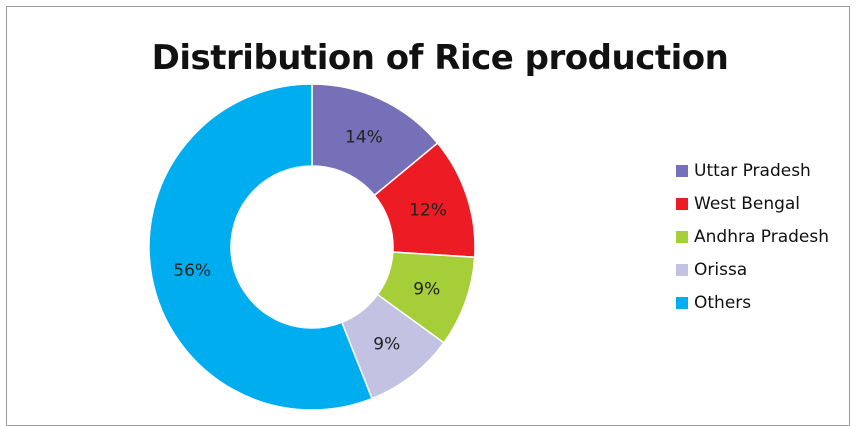 This screenshot has height=426, width=856. What do you see at coordinates (428, 210) in the screenshot?
I see `data-label: 12%` at bounding box center [428, 210].